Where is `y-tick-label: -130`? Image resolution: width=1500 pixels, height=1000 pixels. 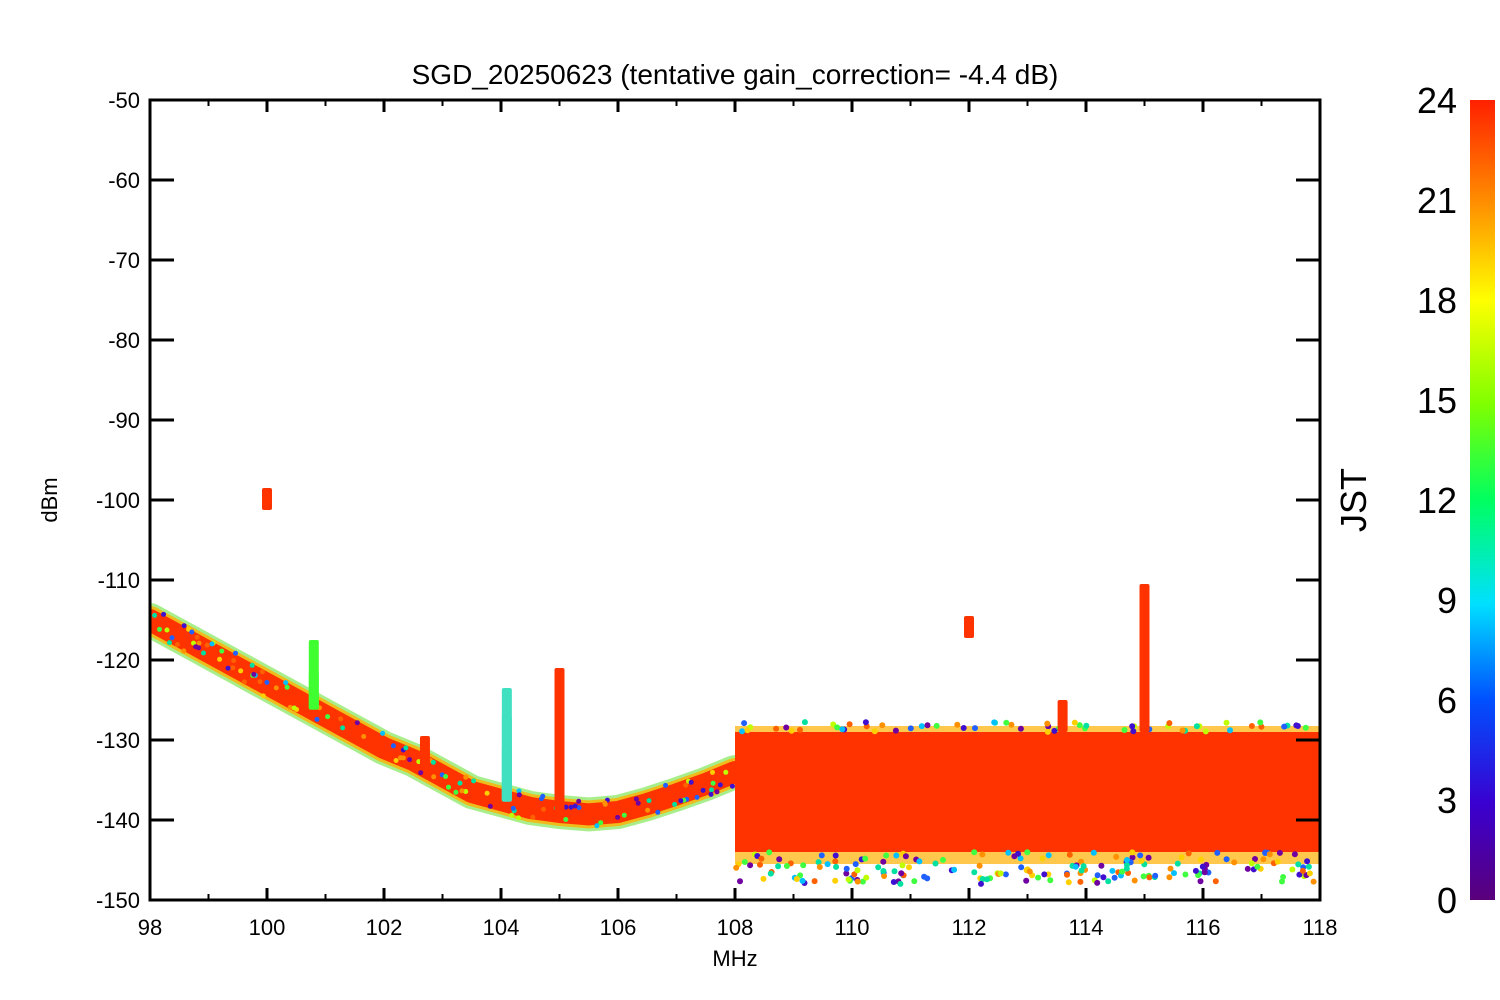
y-tick-label: -130 is located at coordinates (118, 740).